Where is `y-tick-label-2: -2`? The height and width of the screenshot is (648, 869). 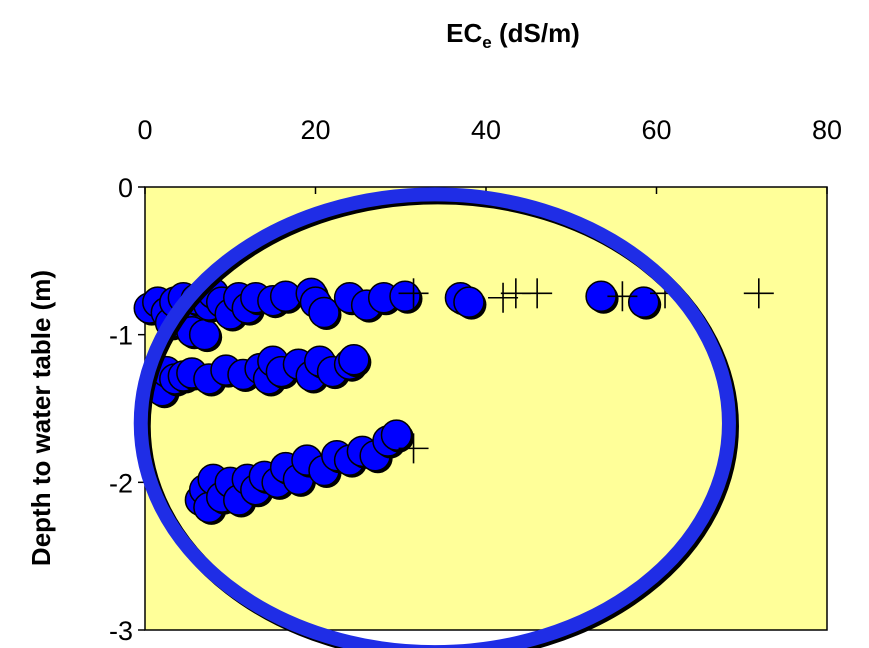 y-tick-label-2: -2 is located at coordinates (121, 483).